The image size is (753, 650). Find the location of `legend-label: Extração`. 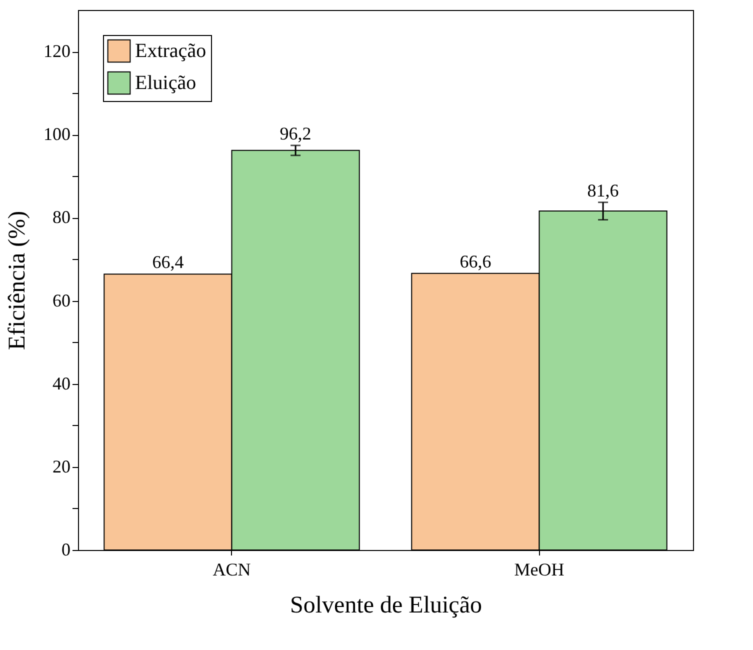

legend-label: Extração is located at coordinates (170, 51).